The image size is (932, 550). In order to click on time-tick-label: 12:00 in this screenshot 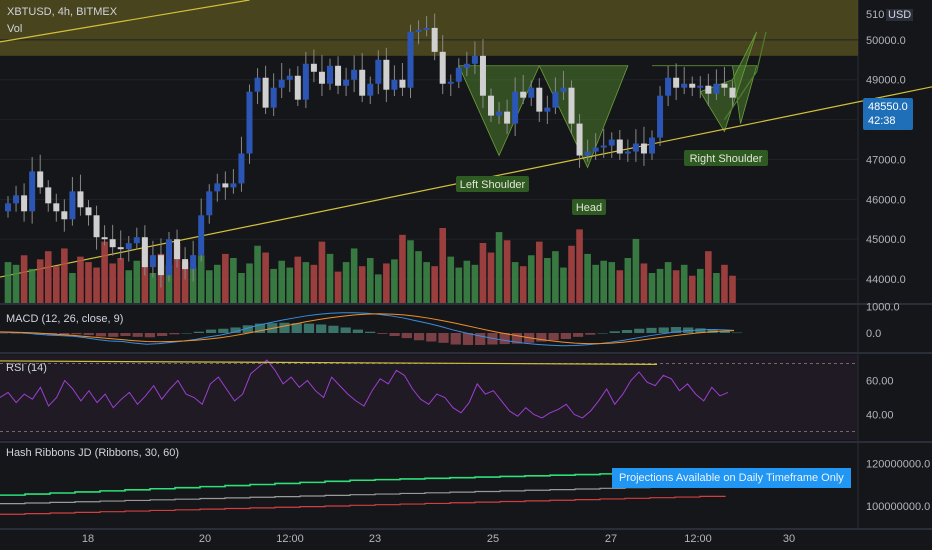, I will do `click(698, 539)`.